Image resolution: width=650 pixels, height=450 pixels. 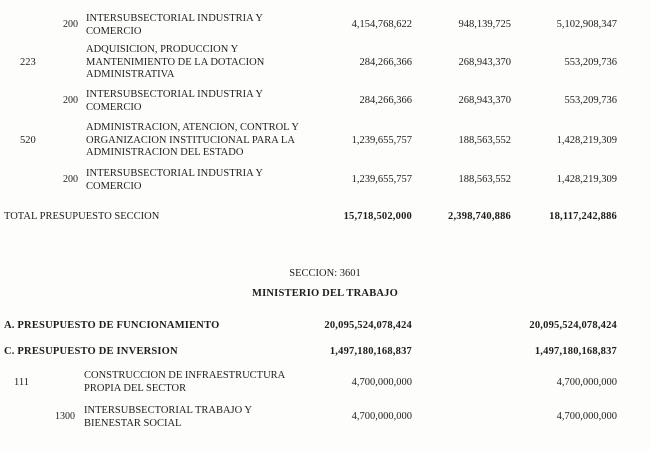 I want to click on desc-line: MANTENIMIENTO DE LA DOTACION, so click(x=175, y=62).